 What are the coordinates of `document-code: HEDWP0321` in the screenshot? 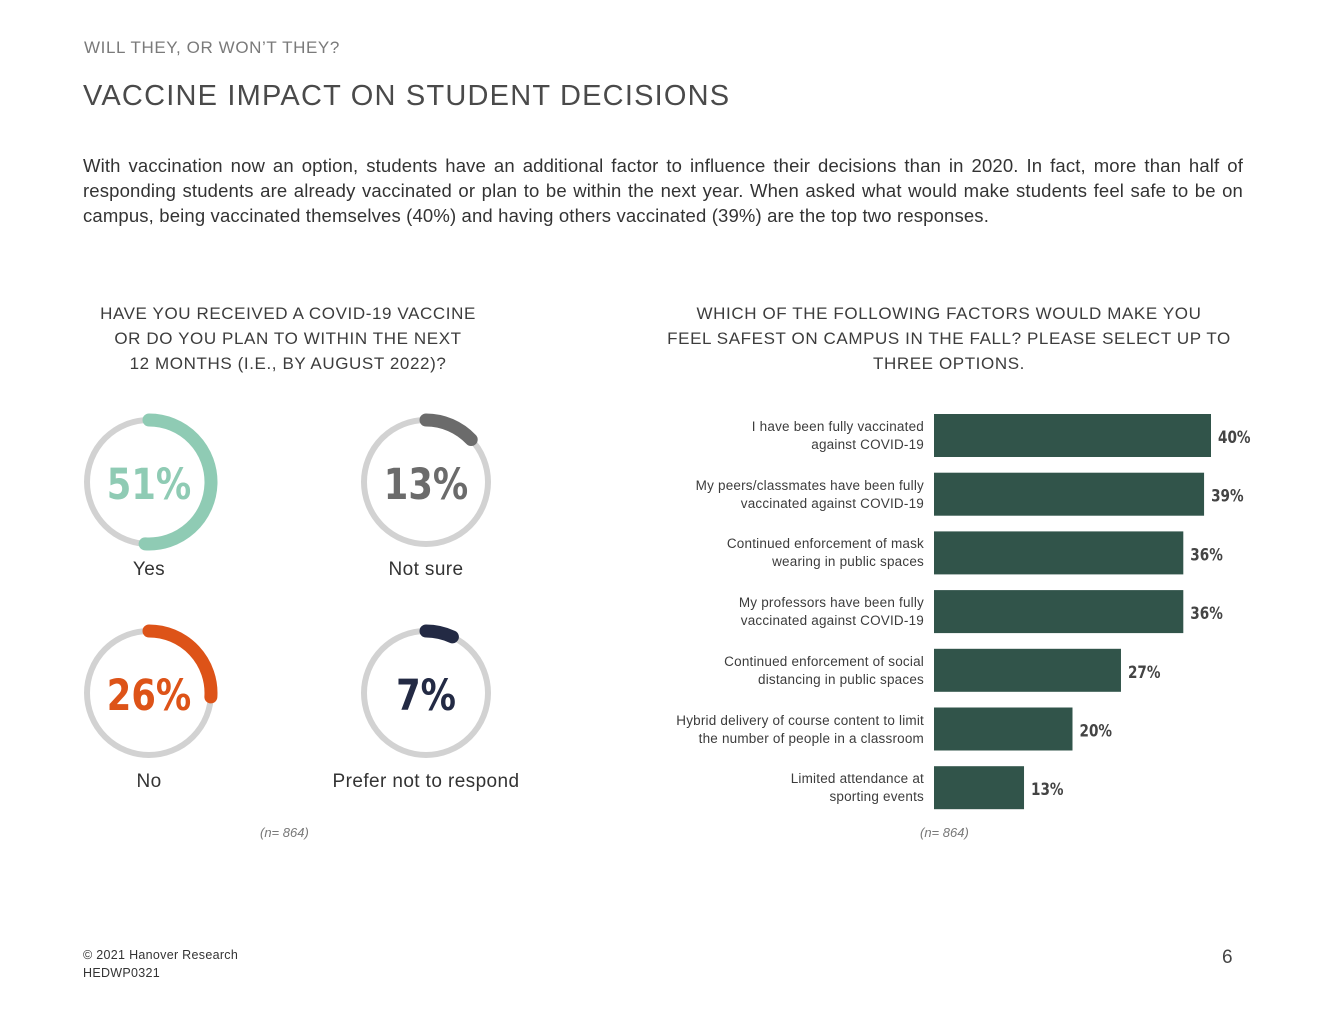 It's located at (122, 973).